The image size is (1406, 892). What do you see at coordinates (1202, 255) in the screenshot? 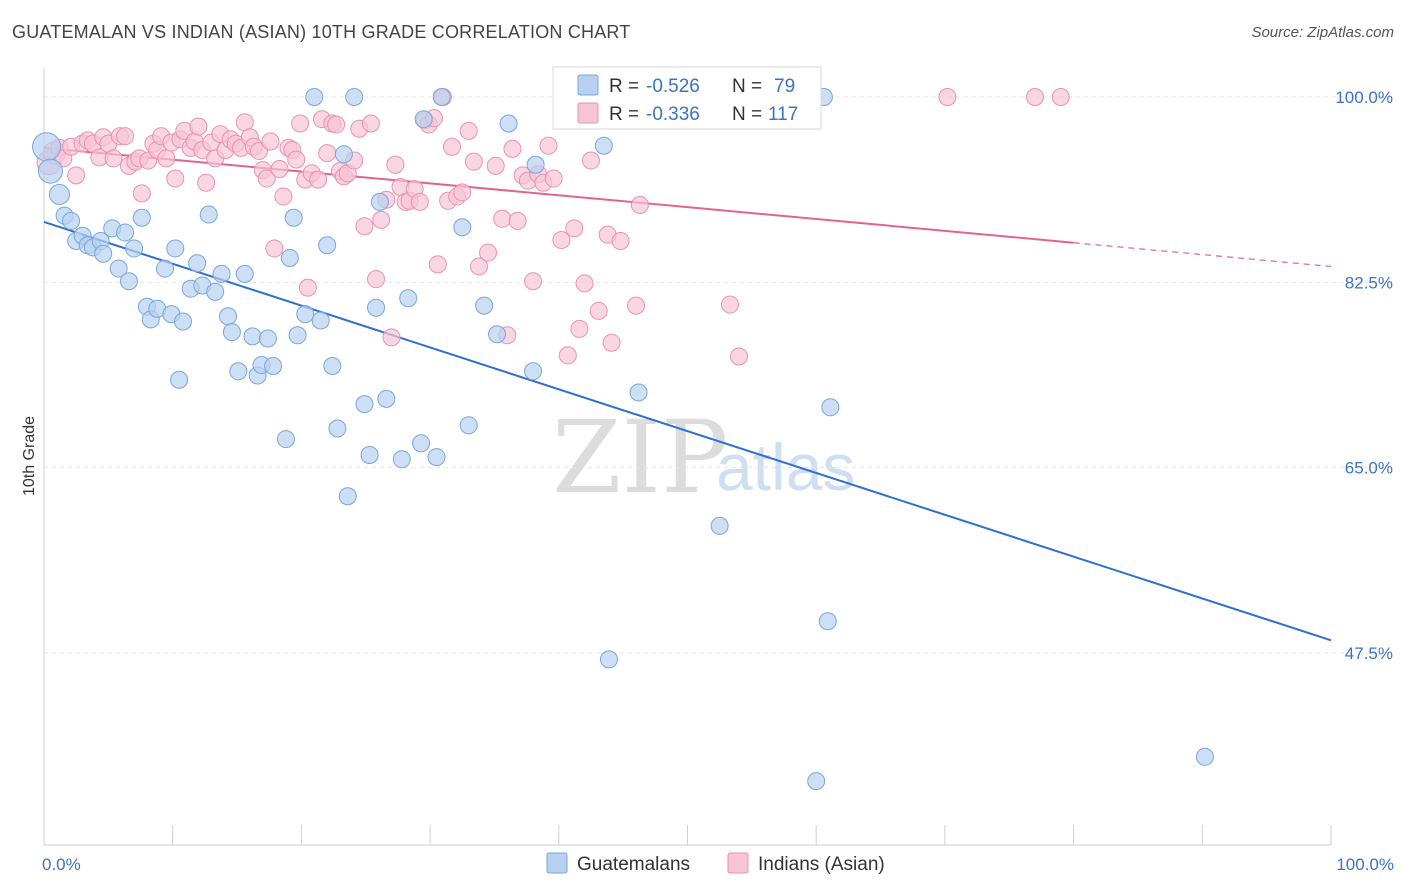
I see `trend-line-extension-indians` at bounding box center [1202, 255].